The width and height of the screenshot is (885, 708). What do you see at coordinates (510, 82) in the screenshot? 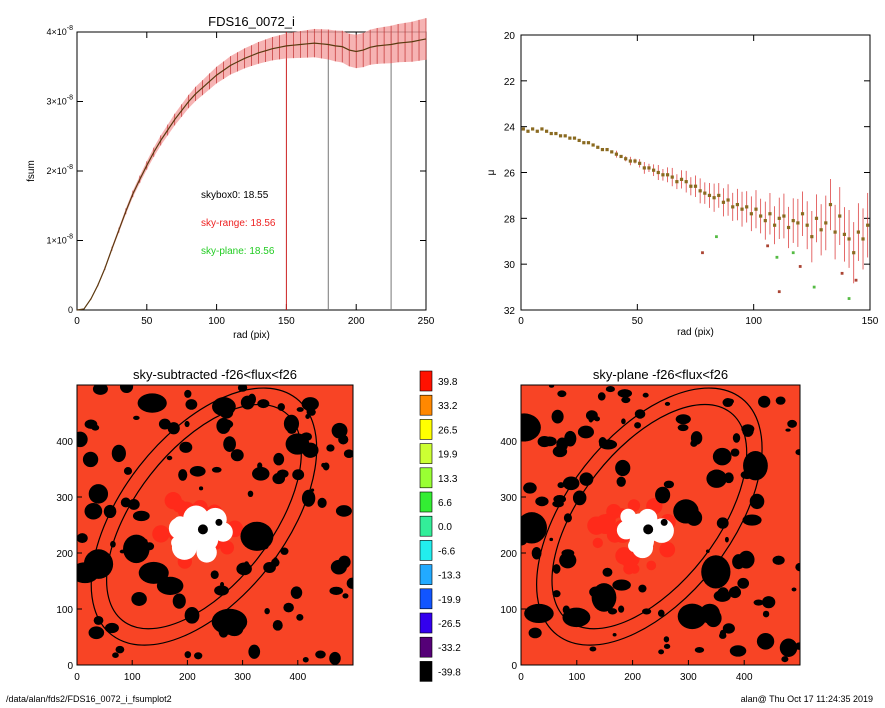
I see `y-tick-label: 22` at bounding box center [510, 82].